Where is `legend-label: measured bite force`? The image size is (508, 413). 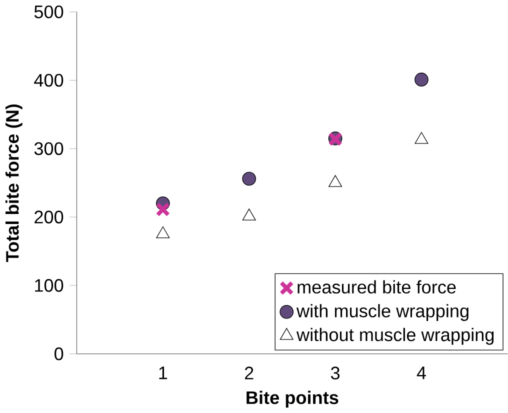
legend-label: measured bite force is located at coordinates (377, 287).